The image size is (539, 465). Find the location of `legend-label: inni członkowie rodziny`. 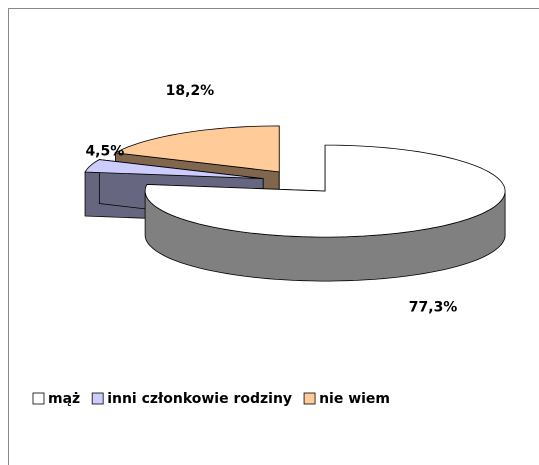

legend-label: inni członkowie rodziny is located at coordinates (199, 399).